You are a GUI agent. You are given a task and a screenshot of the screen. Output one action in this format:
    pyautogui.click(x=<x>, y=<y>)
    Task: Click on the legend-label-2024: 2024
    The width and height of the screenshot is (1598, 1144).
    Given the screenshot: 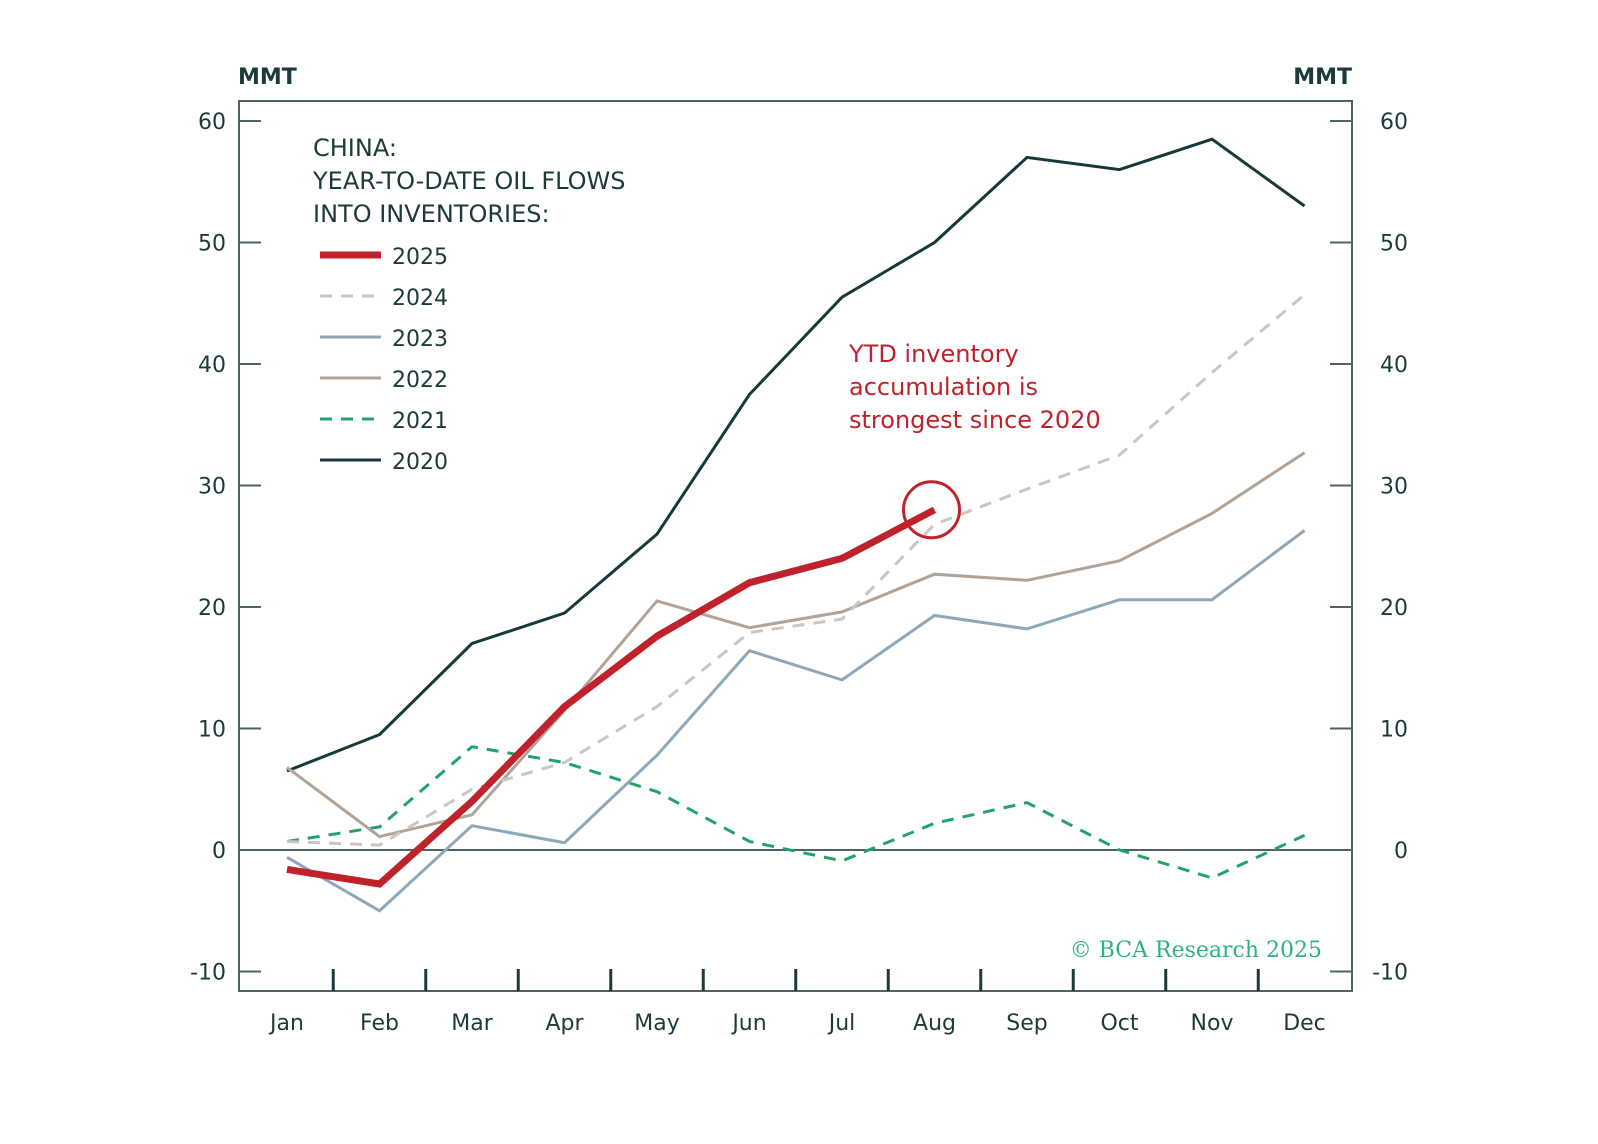 What is the action you would take?
    pyautogui.click(x=420, y=298)
    